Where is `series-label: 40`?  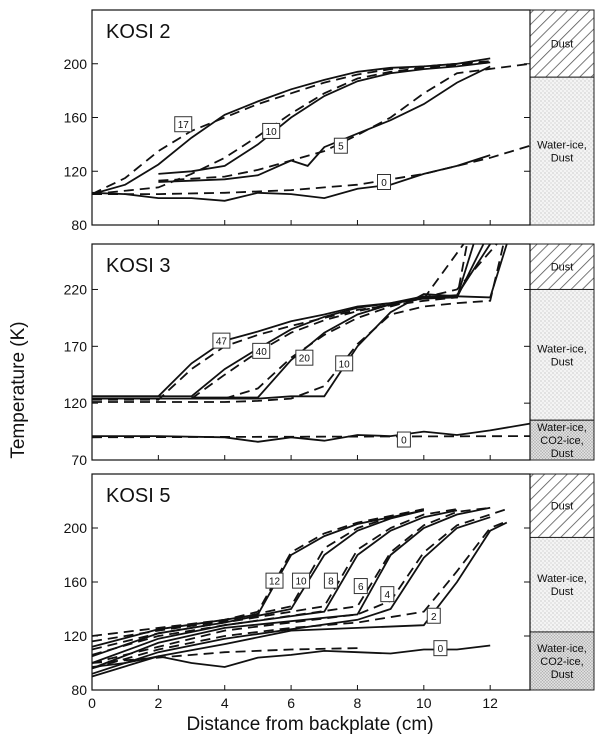
series-label: 40 is located at coordinates (262, 352).